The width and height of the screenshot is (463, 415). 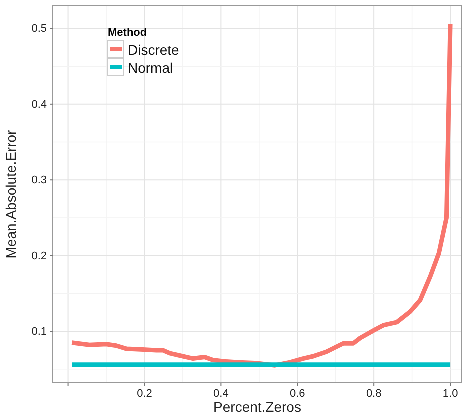 I want to click on x-tick-label: 0.2, so click(x=144, y=394).